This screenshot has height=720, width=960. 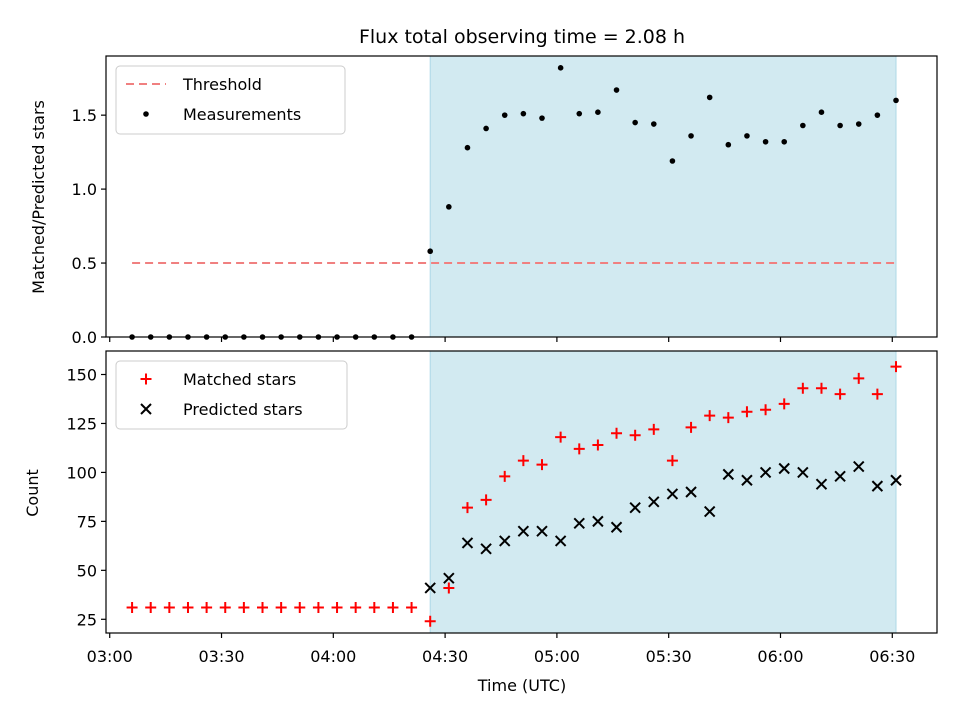 I want to click on legend-matched-stars-marker, so click(x=146, y=379).